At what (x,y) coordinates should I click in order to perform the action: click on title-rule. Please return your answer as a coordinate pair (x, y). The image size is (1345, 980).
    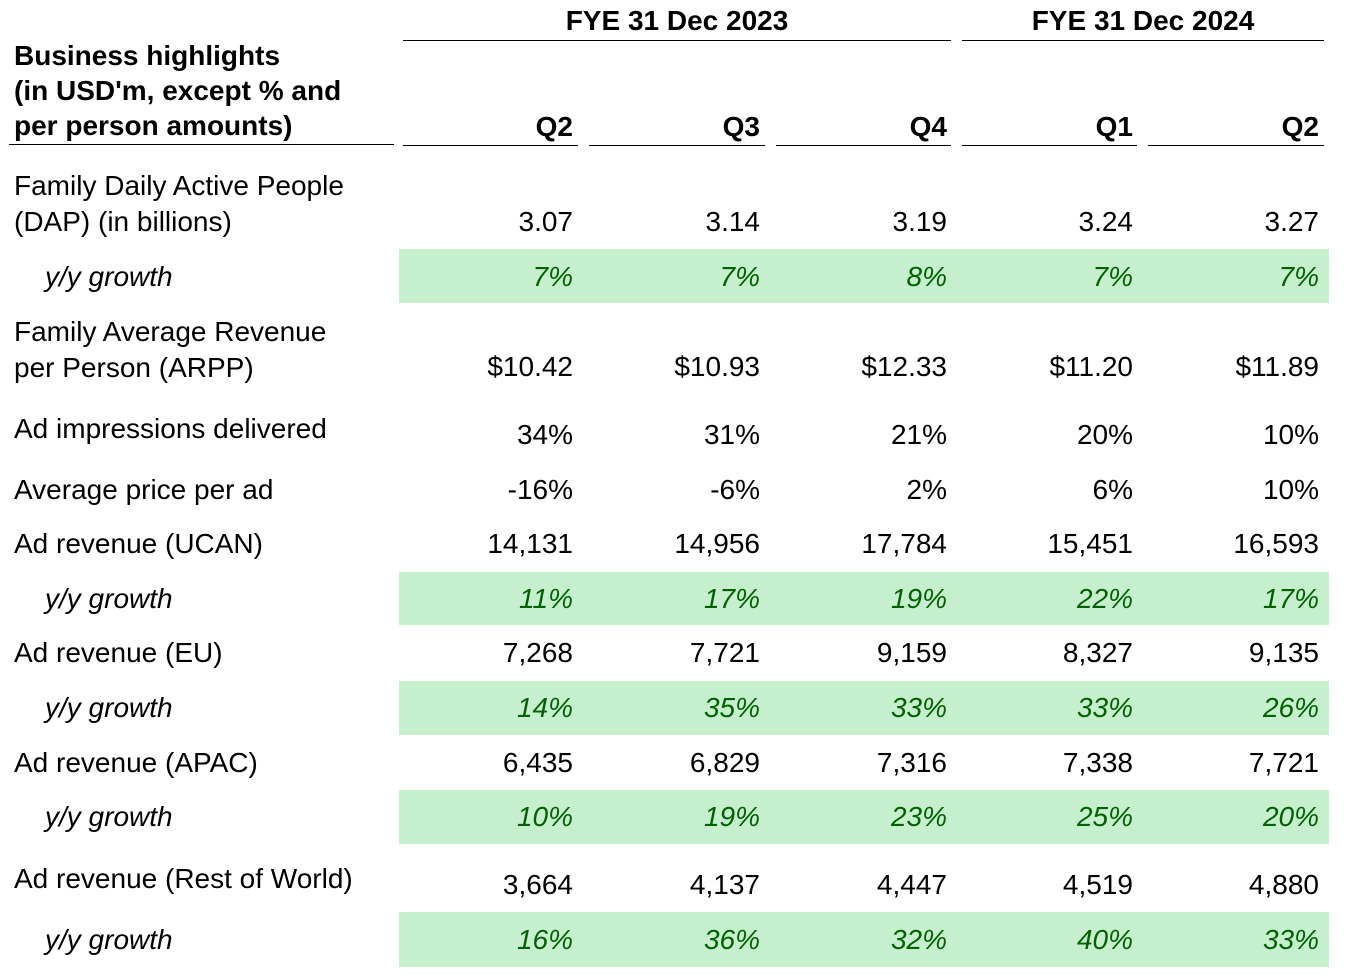
    Looking at the image, I should click on (201, 144).